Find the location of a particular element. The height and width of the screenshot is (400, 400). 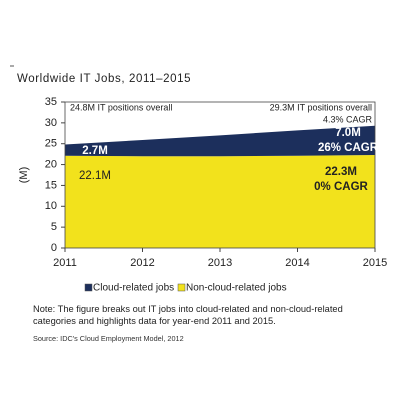

chart-title: Worldwide IT Jobs, 2011–2015 is located at coordinates (104, 79).